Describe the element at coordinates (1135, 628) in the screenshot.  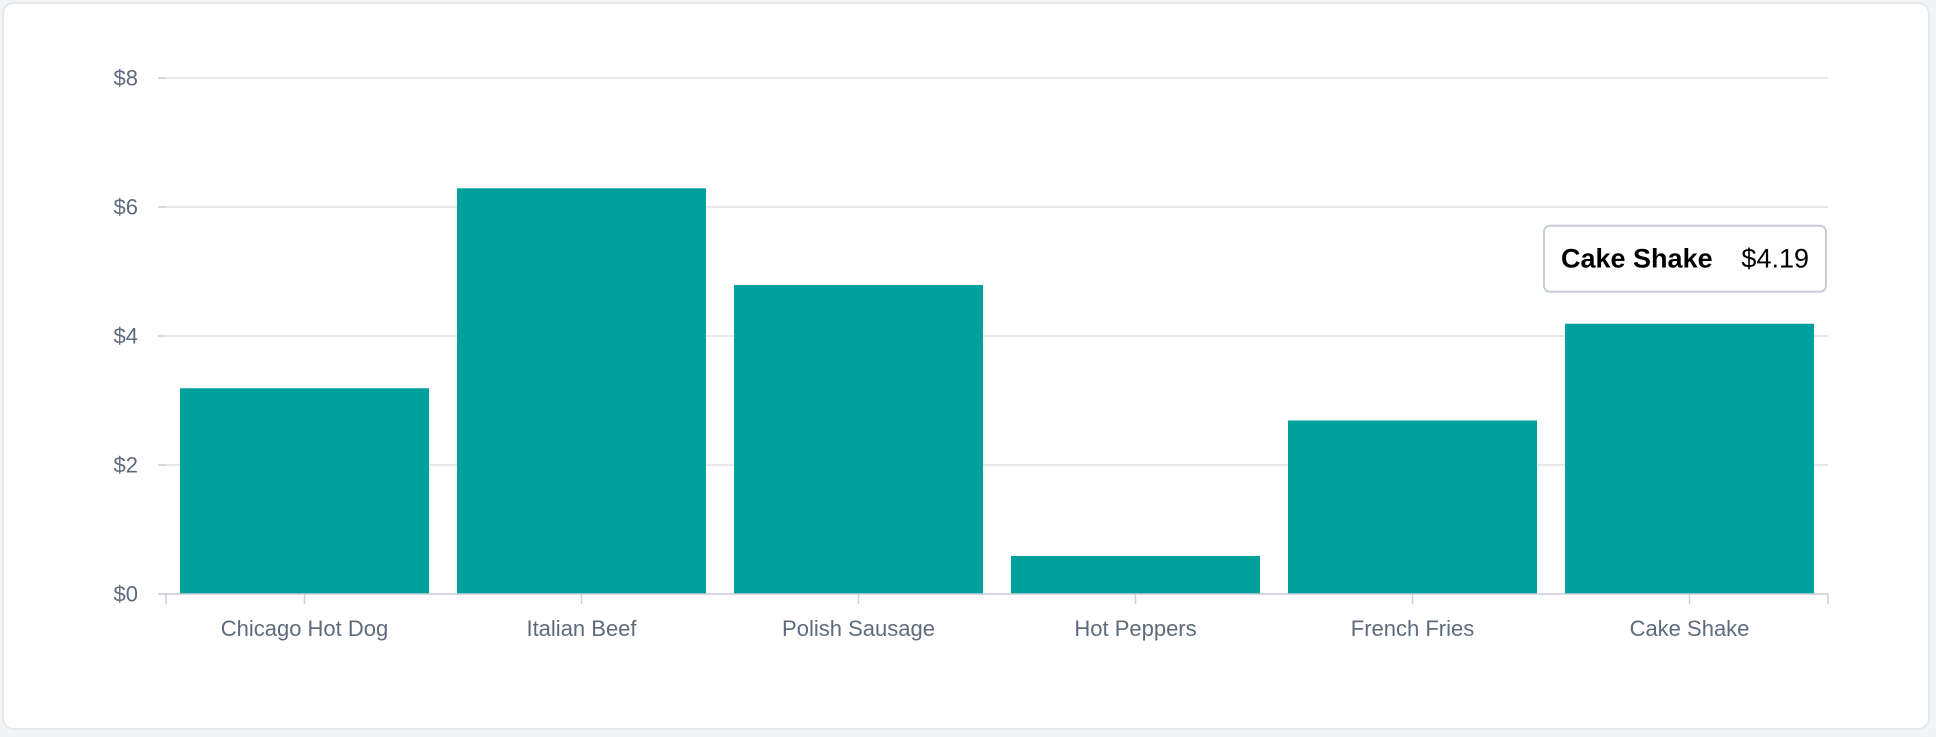
I see `x-tick-label: Hot Peppers` at that location.